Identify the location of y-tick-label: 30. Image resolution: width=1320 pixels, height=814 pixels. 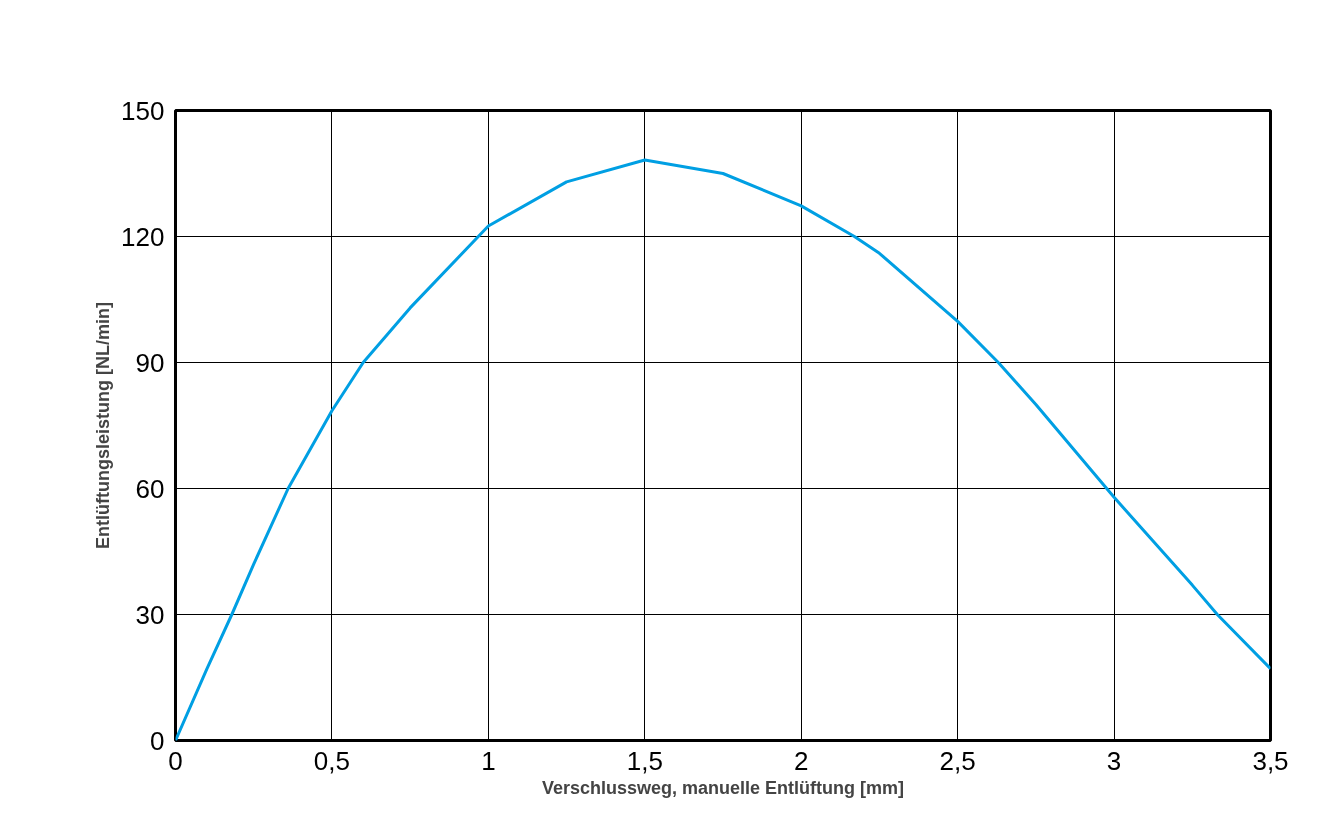
(150, 614).